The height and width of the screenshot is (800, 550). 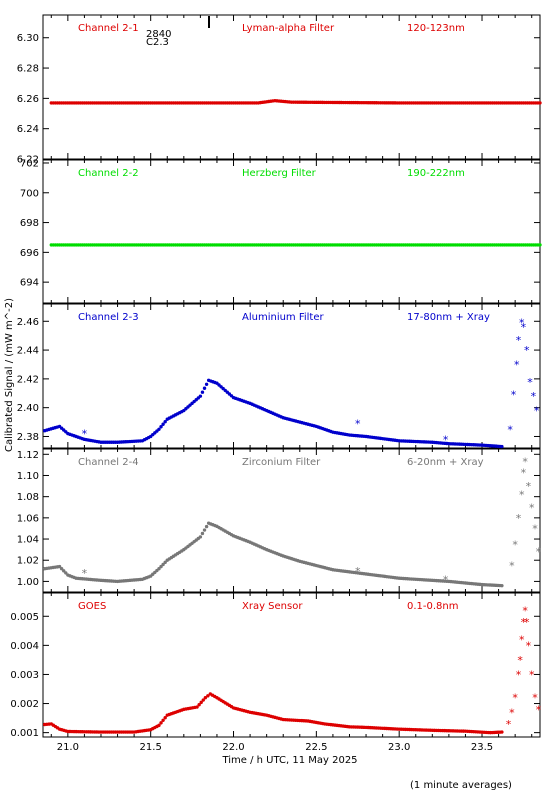 What do you see at coordinates (233, 747) in the screenshot?
I see `x-tick-label: 22.0` at bounding box center [233, 747].